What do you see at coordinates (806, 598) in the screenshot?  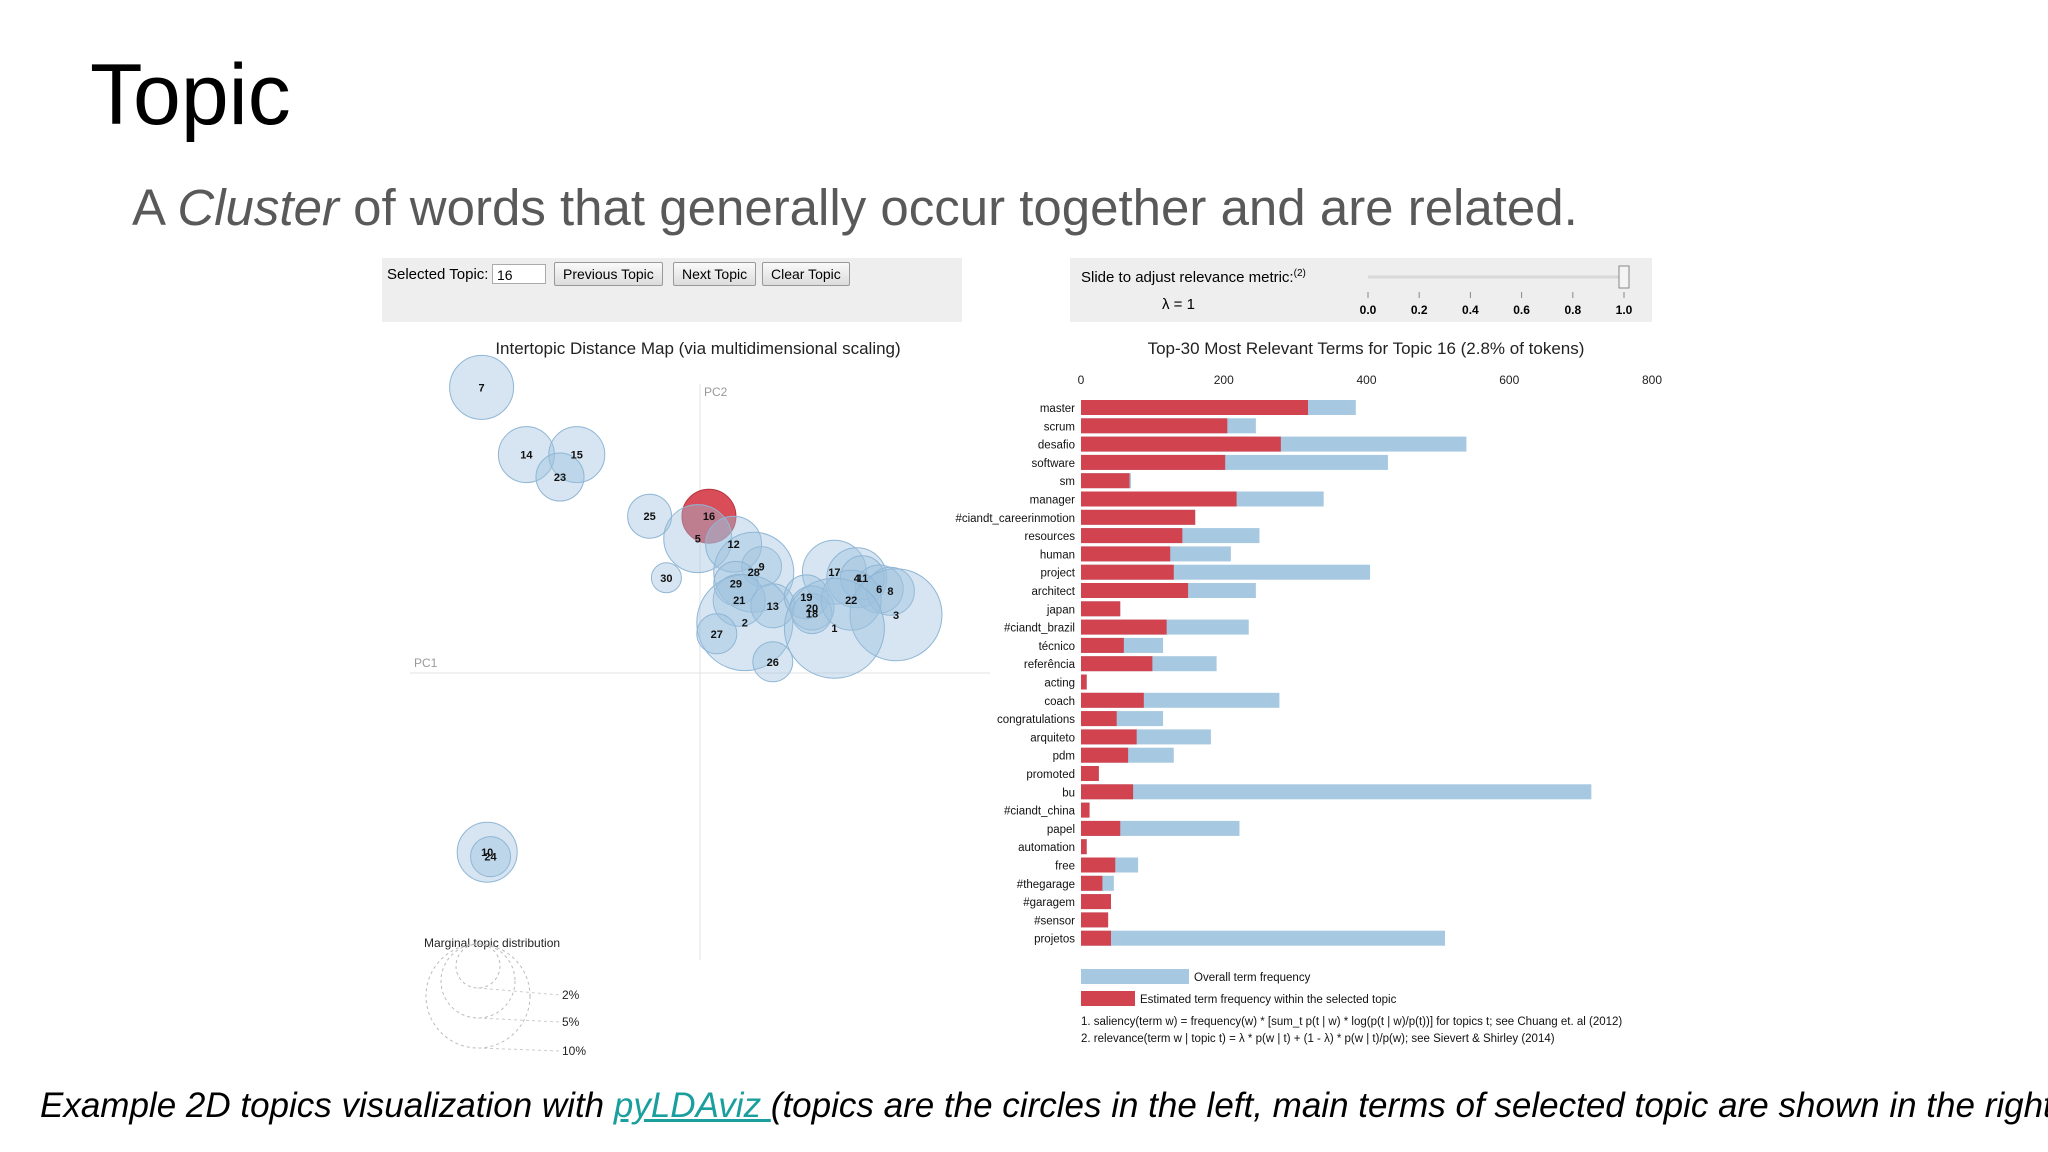 I see `topic-label: 19` at bounding box center [806, 598].